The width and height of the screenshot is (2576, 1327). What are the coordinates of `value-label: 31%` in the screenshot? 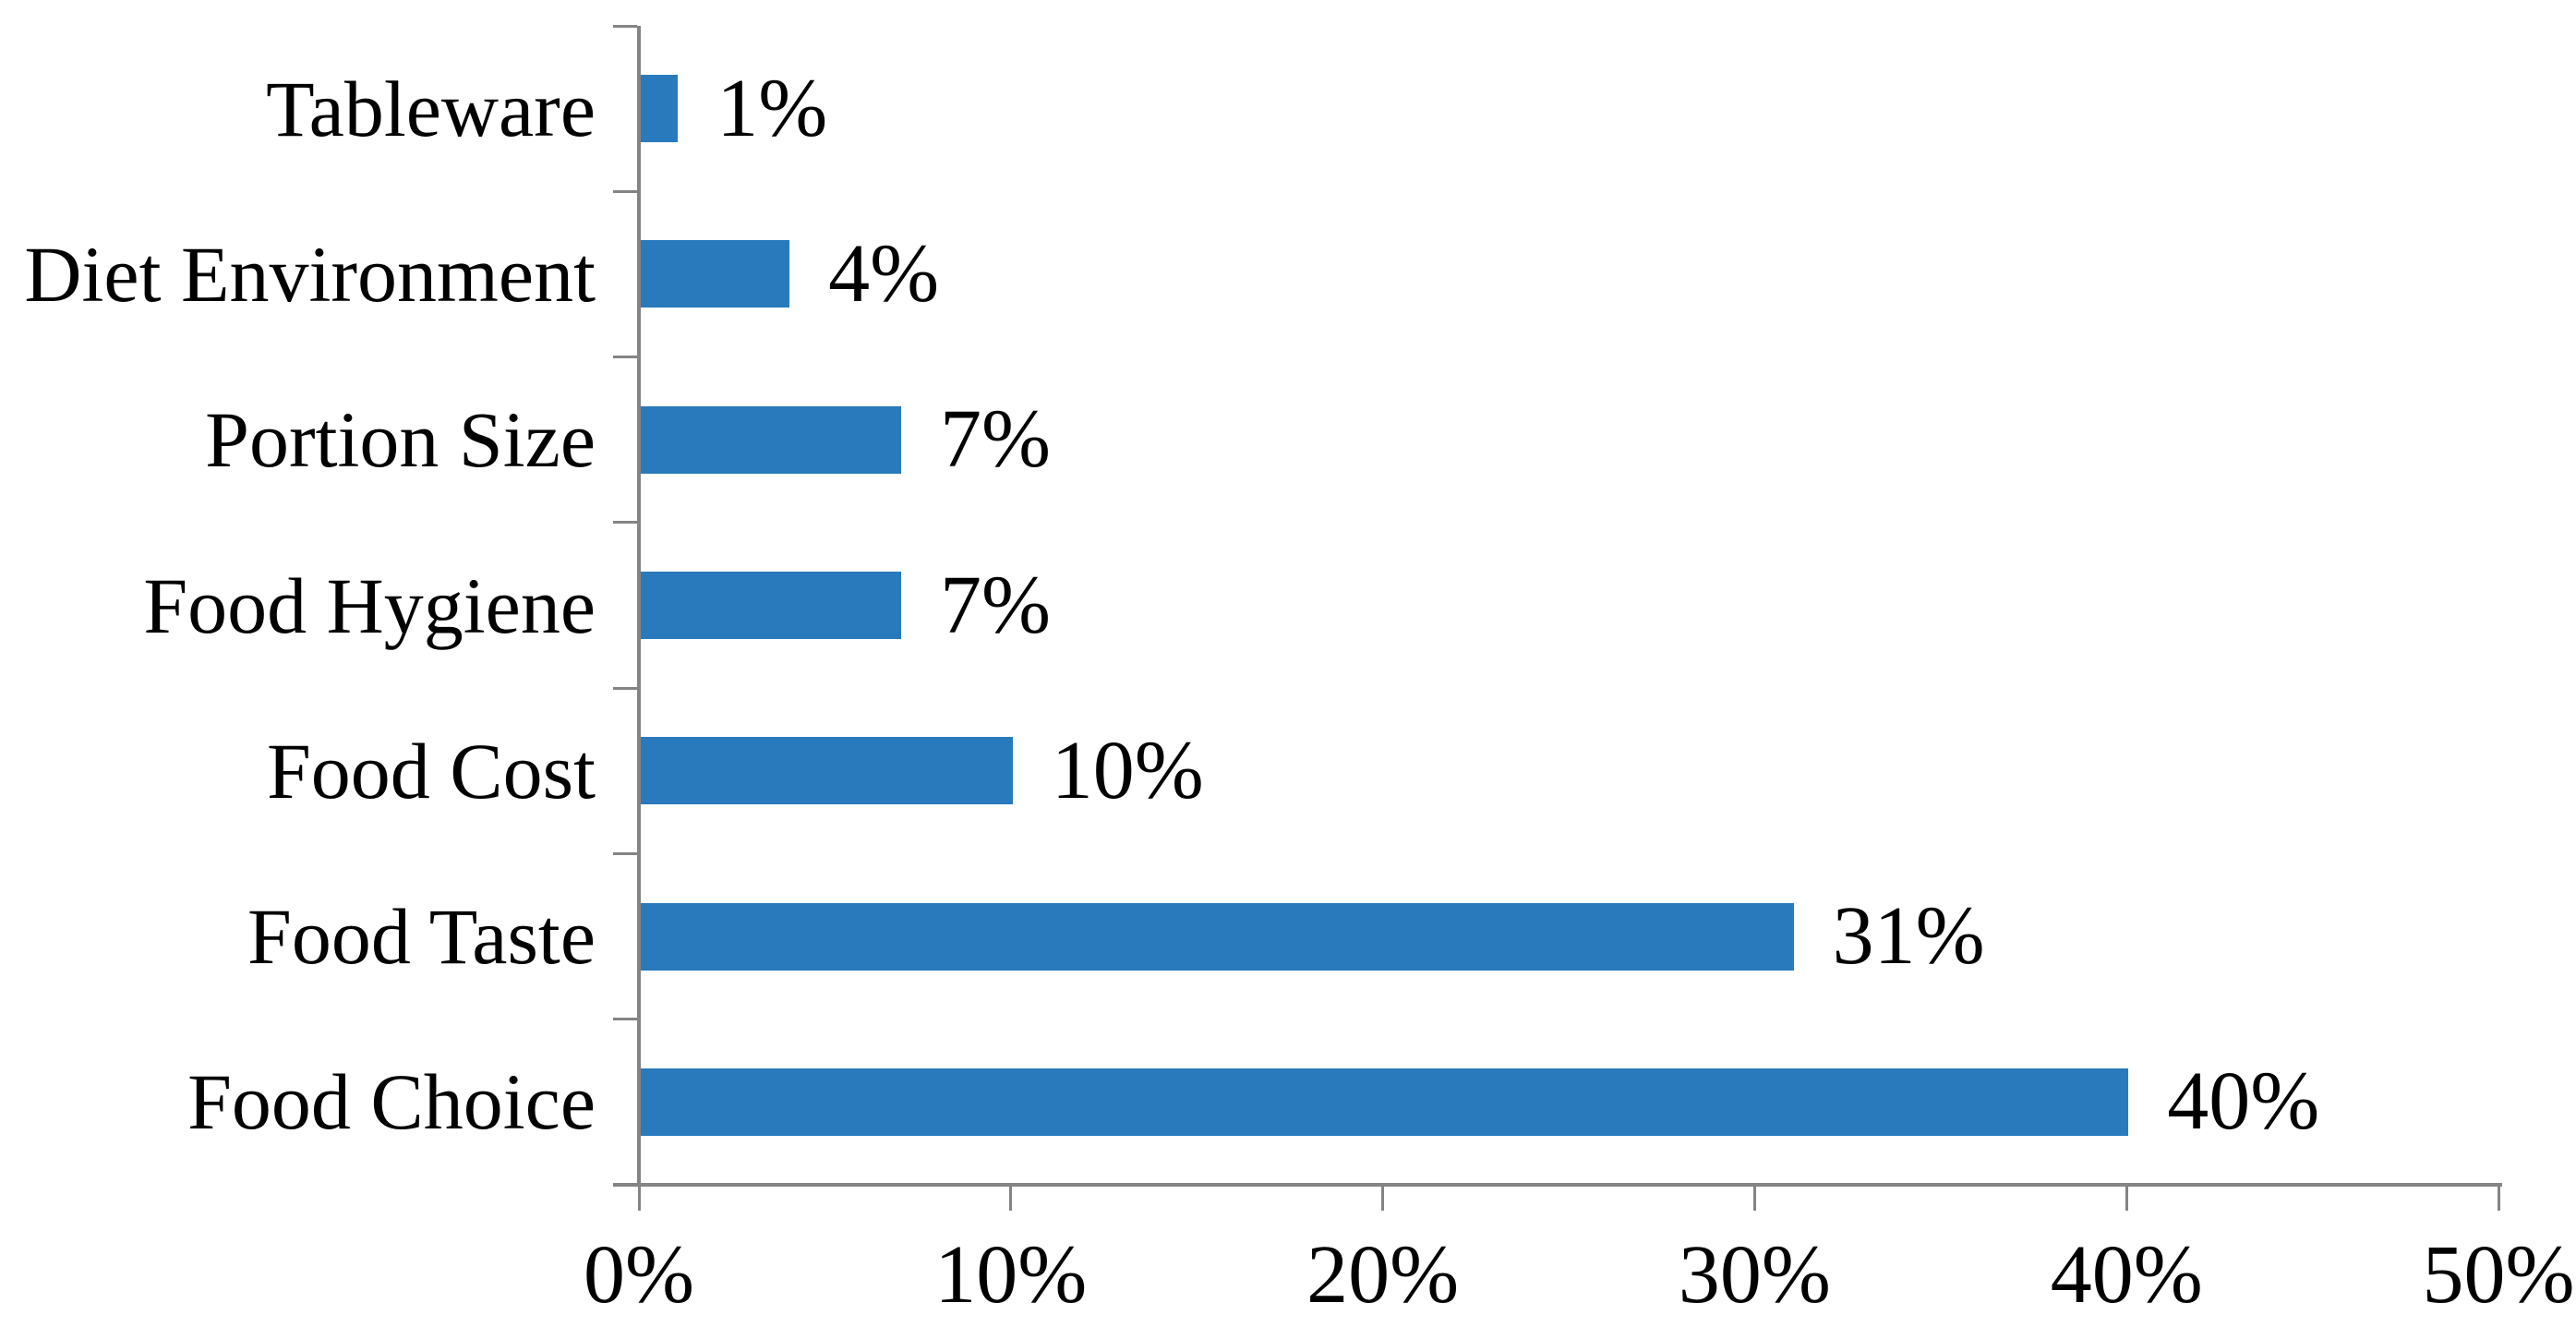 It's located at (1908, 936).